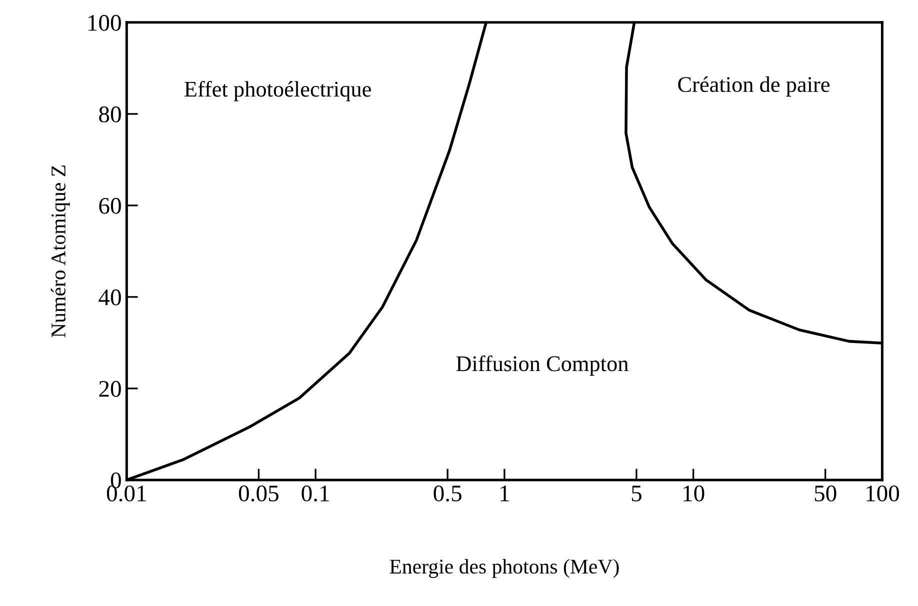  What do you see at coordinates (542, 365) in the screenshot?
I see `annotation: Diffusion Compton` at bounding box center [542, 365].